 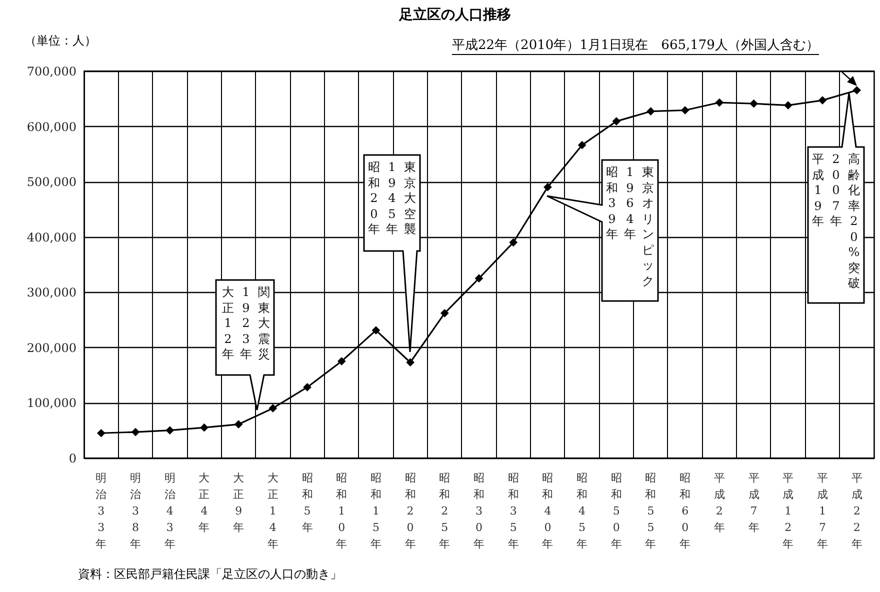 What do you see at coordinates (513, 511) in the screenshot?
I see `x-tick-label: 昭和35年` at bounding box center [513, 511].